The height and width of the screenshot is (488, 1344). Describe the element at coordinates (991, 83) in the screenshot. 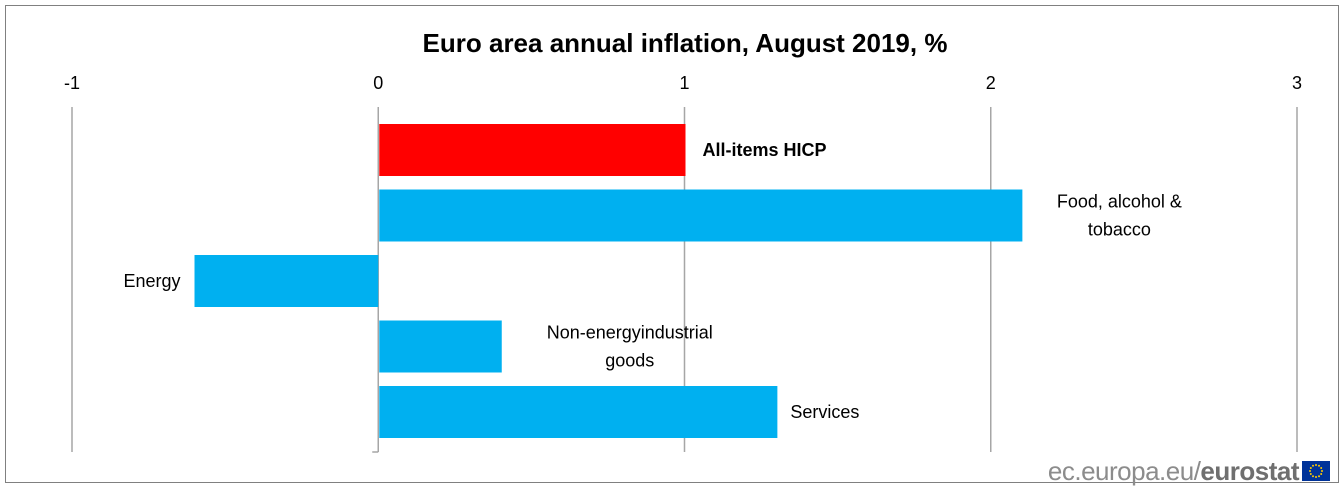

I see `x-tick-label: 2` at that location.